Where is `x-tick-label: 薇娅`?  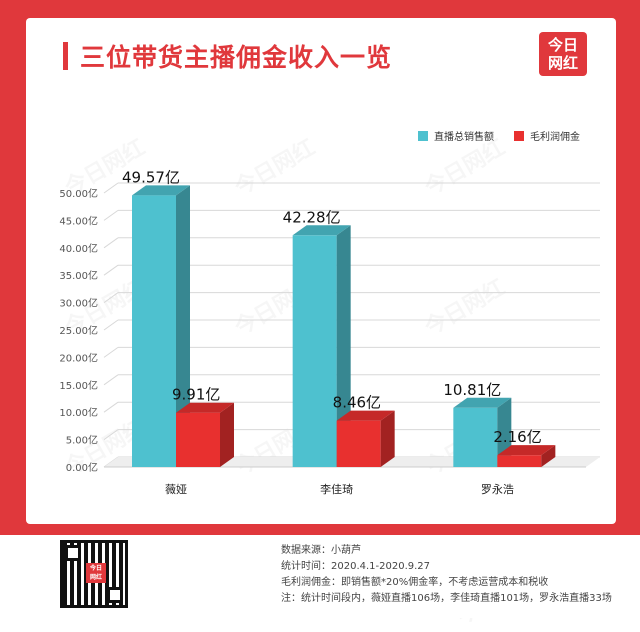
x-tick-label: 薇娅 is located at coordinates (176, 489).